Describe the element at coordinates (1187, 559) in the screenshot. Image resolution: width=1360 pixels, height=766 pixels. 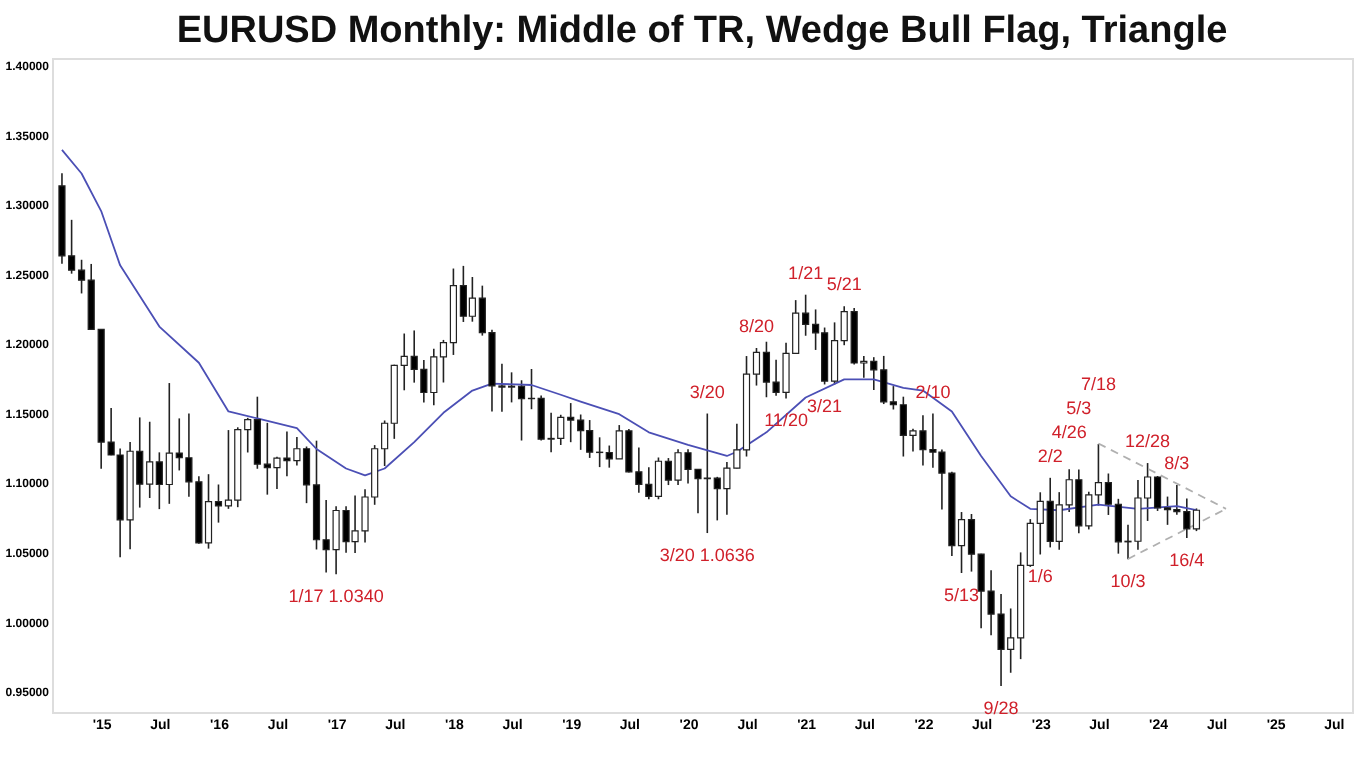
I see `annotation: 16/4` at that location.